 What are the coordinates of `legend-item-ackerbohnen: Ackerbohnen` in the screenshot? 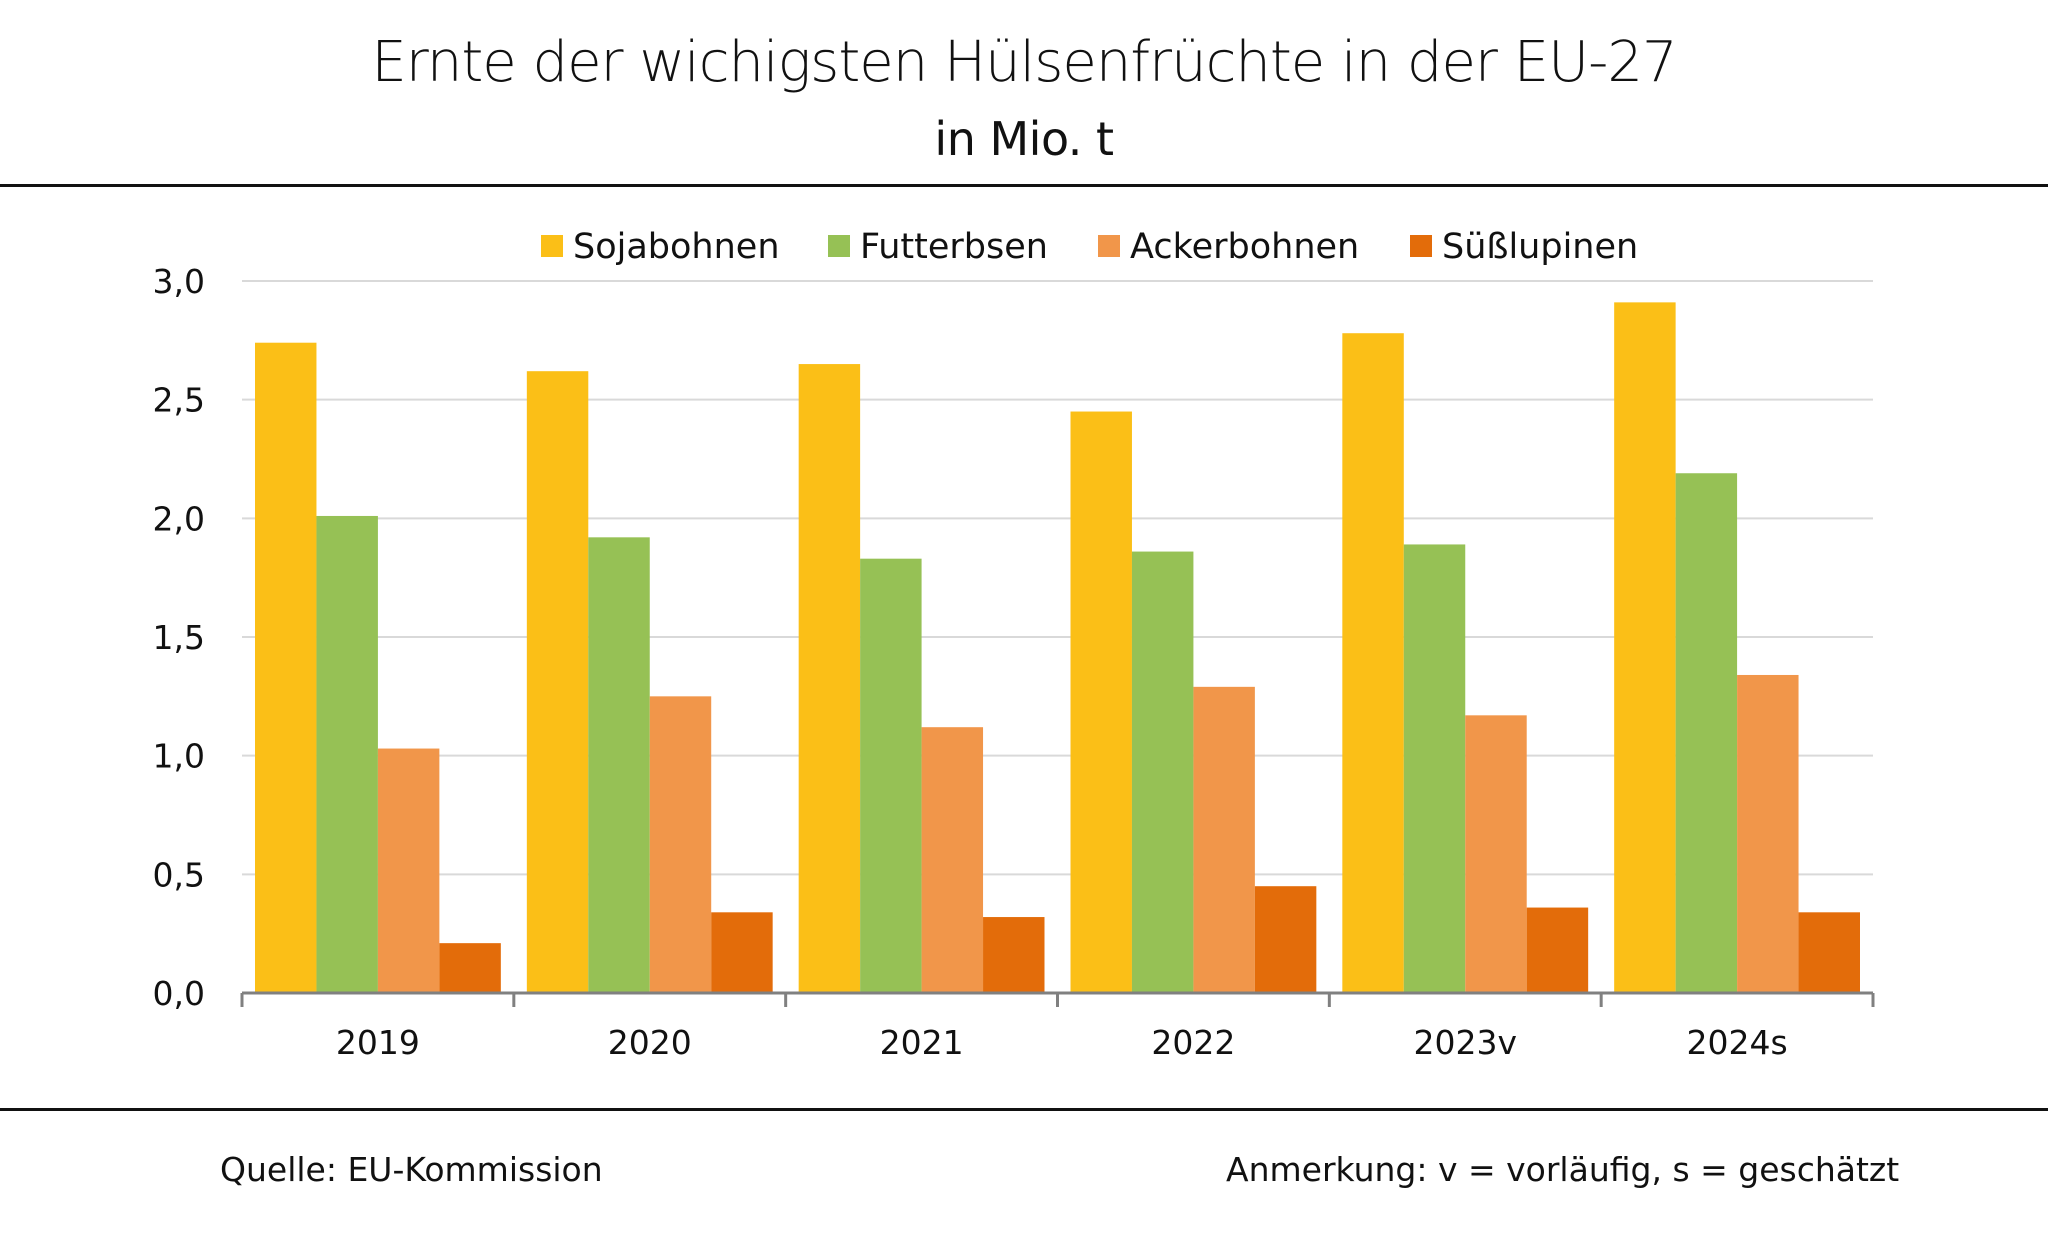 It's located at (1228, 247).